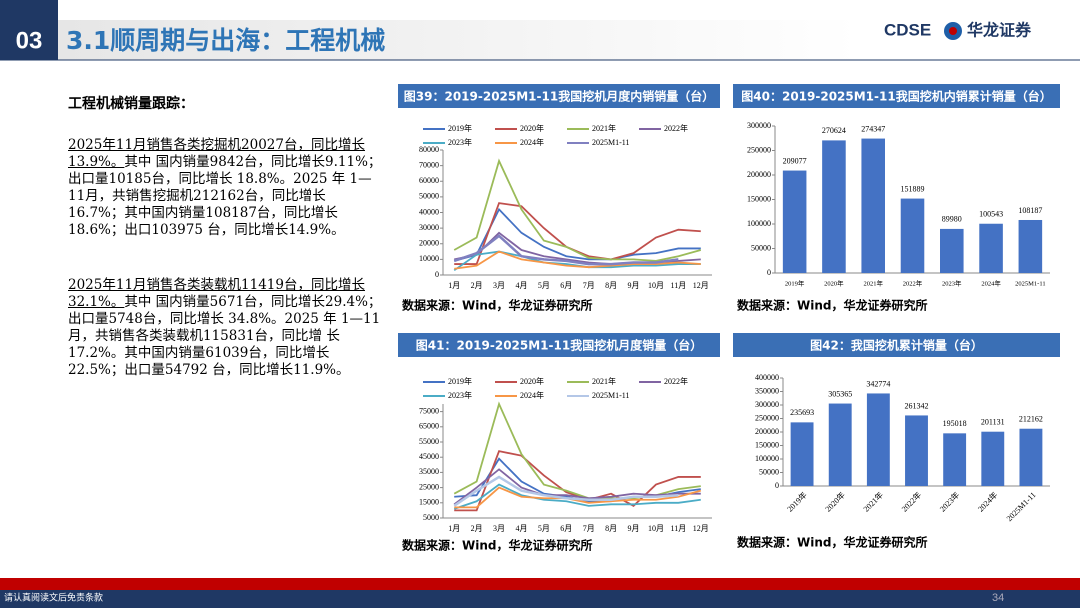 This screenshot has height=608, width=1080. Describe the element at coordinates (834, 130) in the screenshot. I see `bar-value-label: 270624` at that location.